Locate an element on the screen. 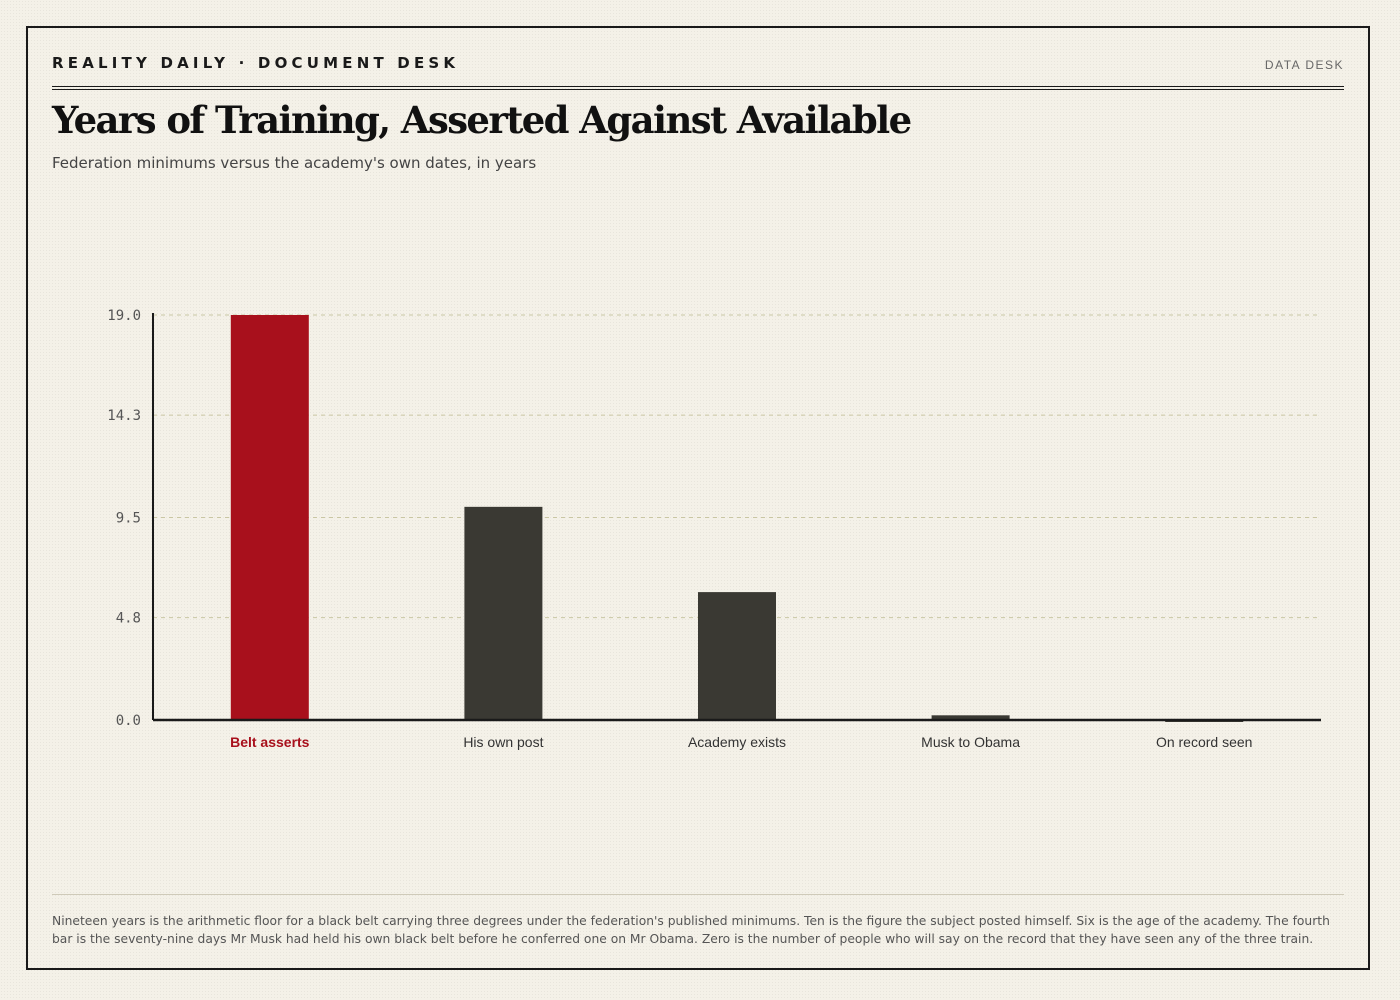 The height and width of the screenshot is (1000, 1400). y-tick-label: 9.5 is located at coordinates (128, 519).